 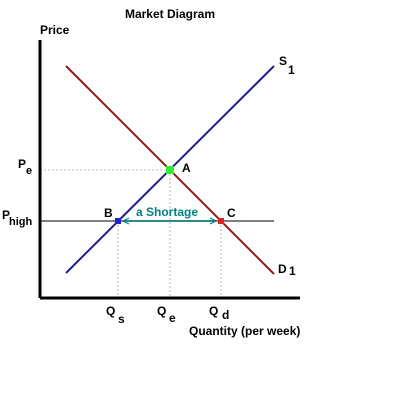 I want to click on point-a-marker, so click(x=170, y=170).